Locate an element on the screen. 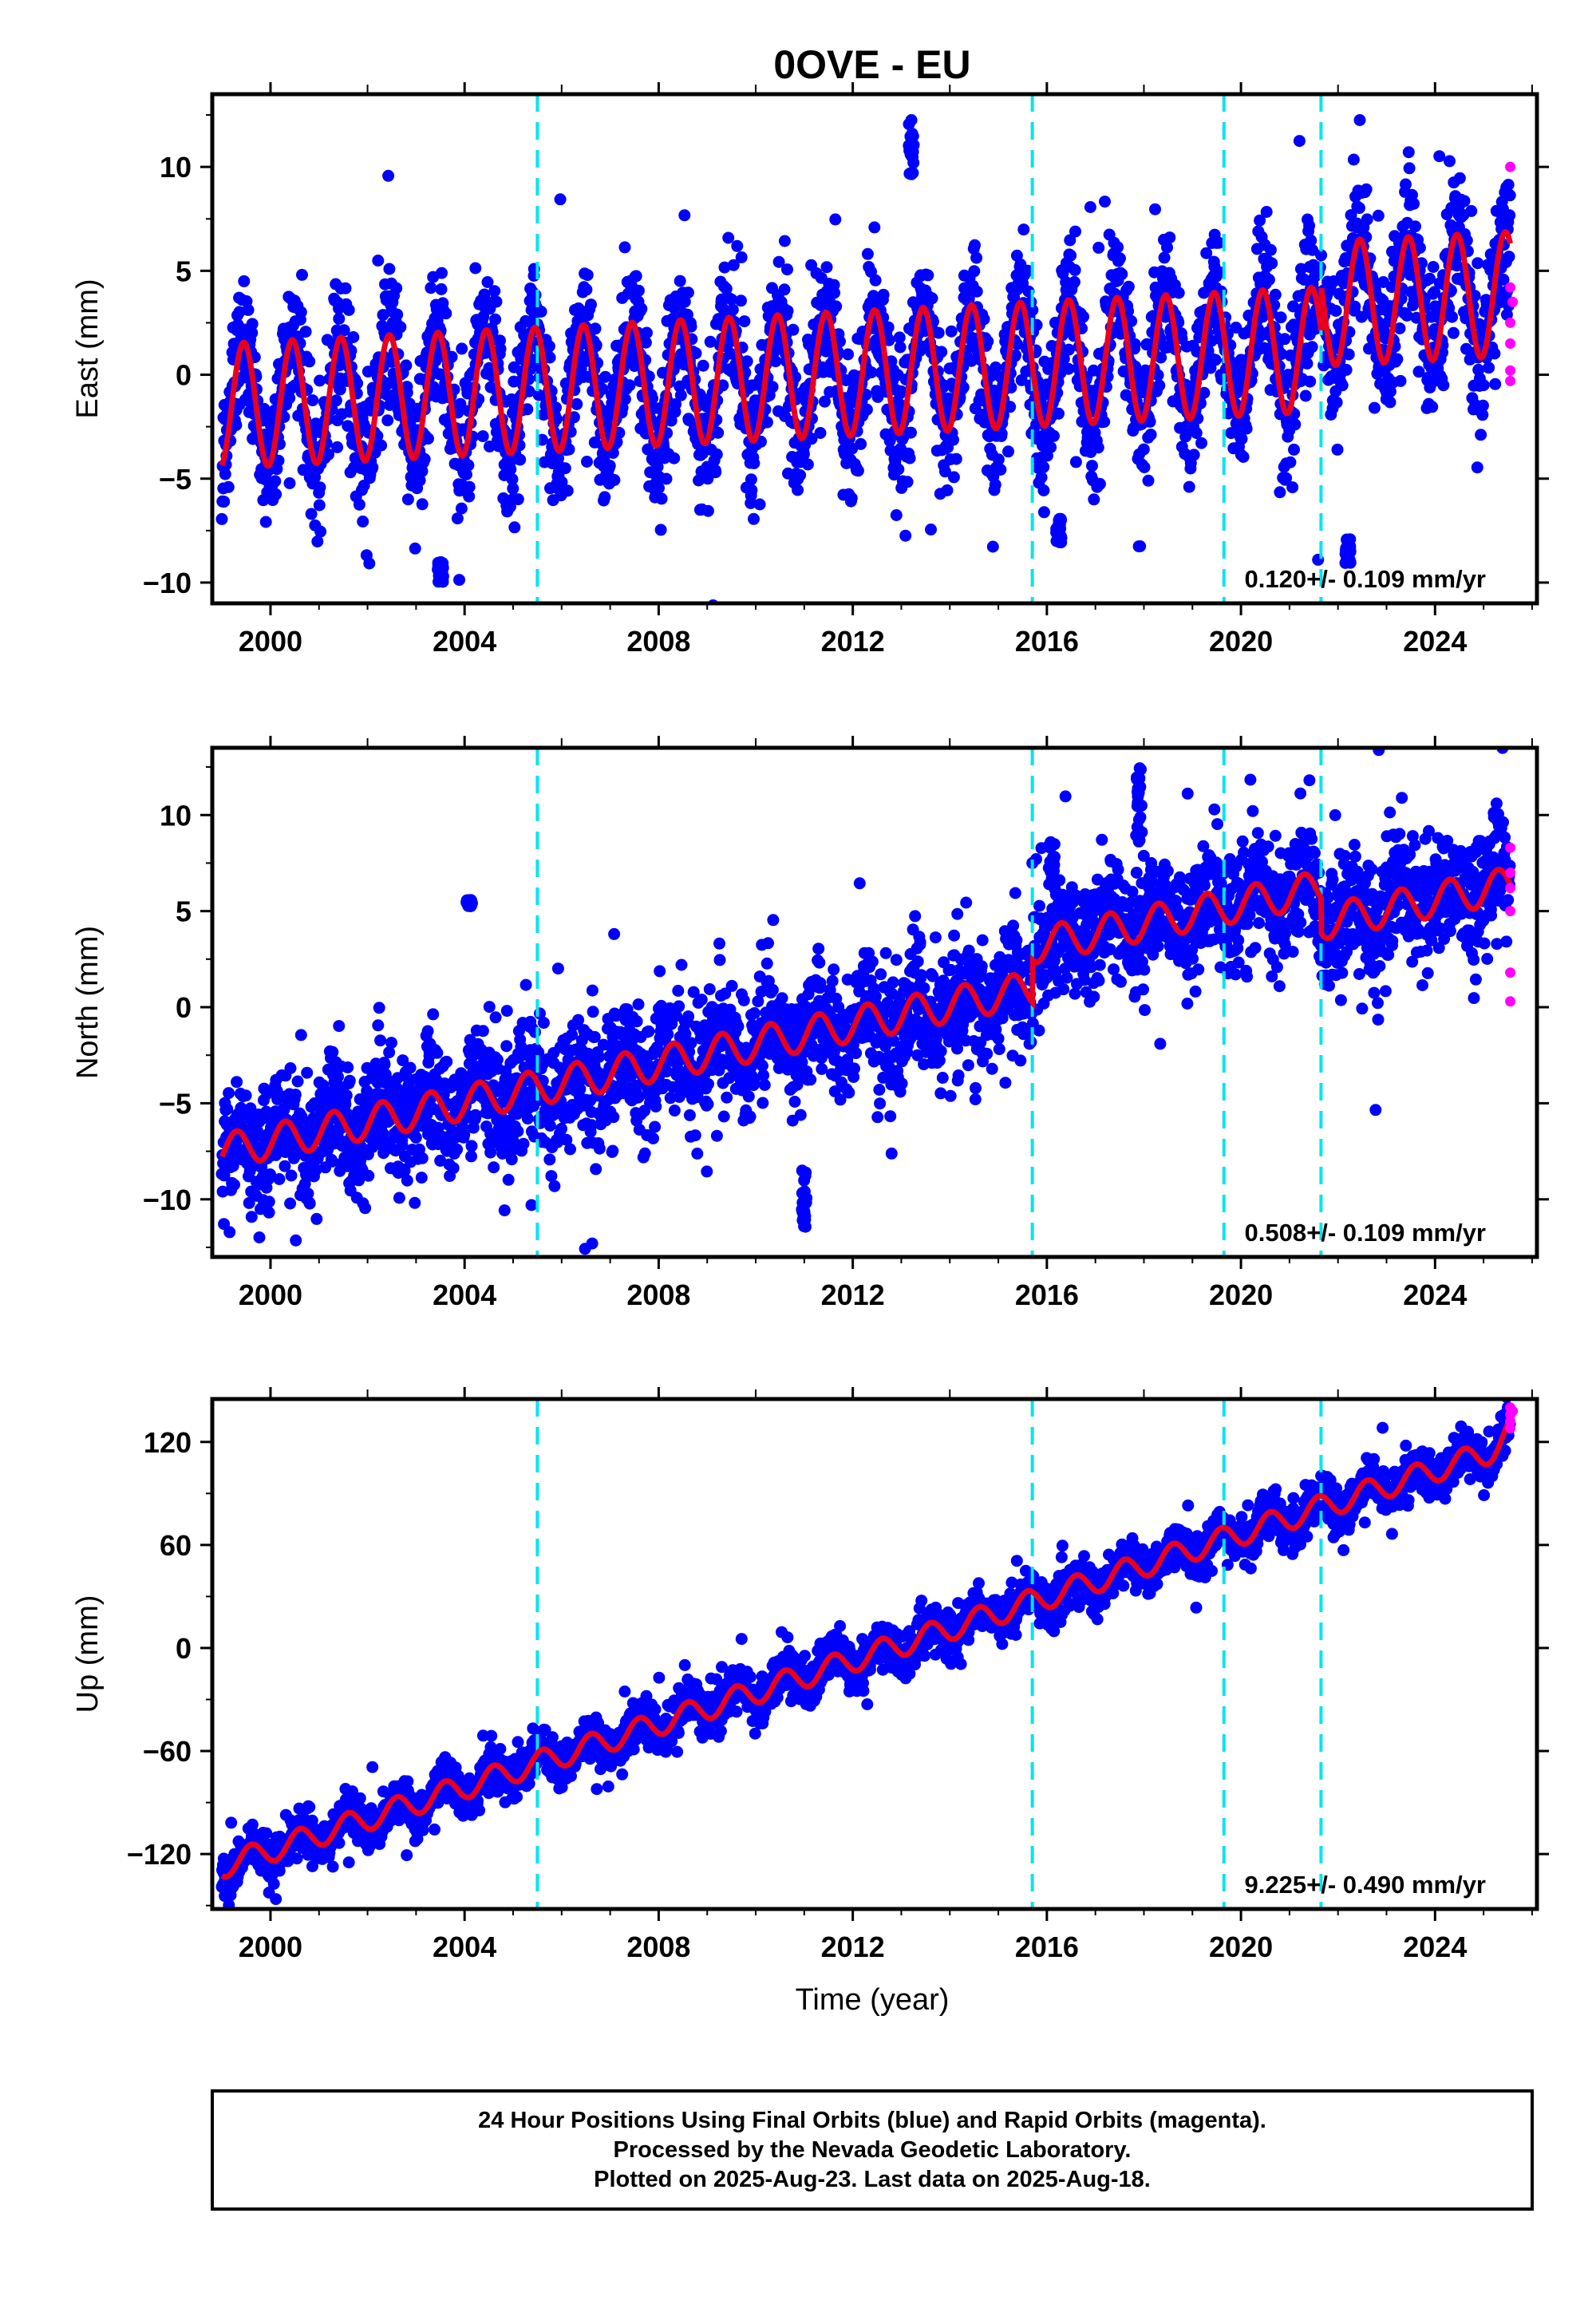  rate-label: 0.120+/- 0.109 mm/yr is located at coordinates (1365, 579).